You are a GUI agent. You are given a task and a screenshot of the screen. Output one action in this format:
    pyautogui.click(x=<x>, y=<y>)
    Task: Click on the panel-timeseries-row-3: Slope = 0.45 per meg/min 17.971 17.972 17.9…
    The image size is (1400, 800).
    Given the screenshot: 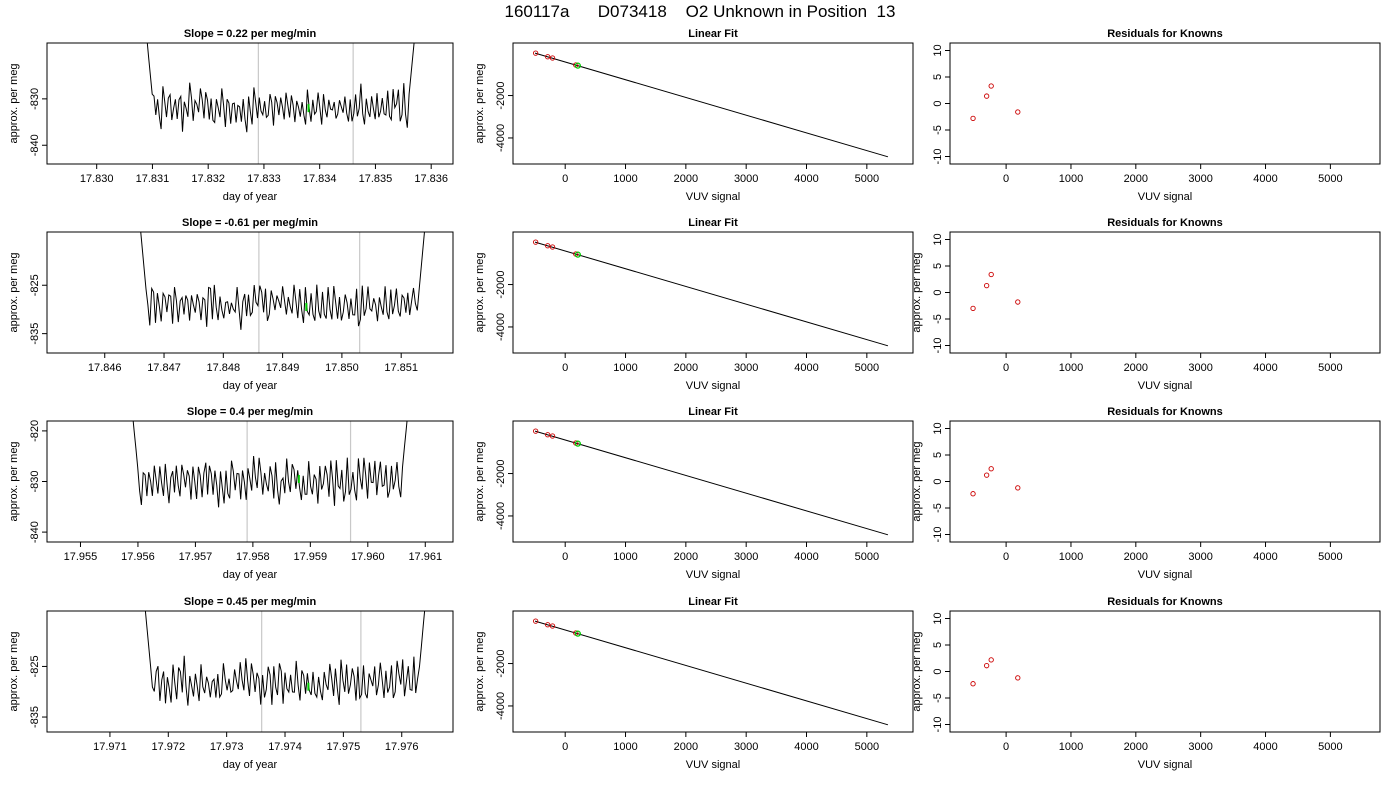 What is the action you would take?
    pyautogui.click(x=231, y=683)
    